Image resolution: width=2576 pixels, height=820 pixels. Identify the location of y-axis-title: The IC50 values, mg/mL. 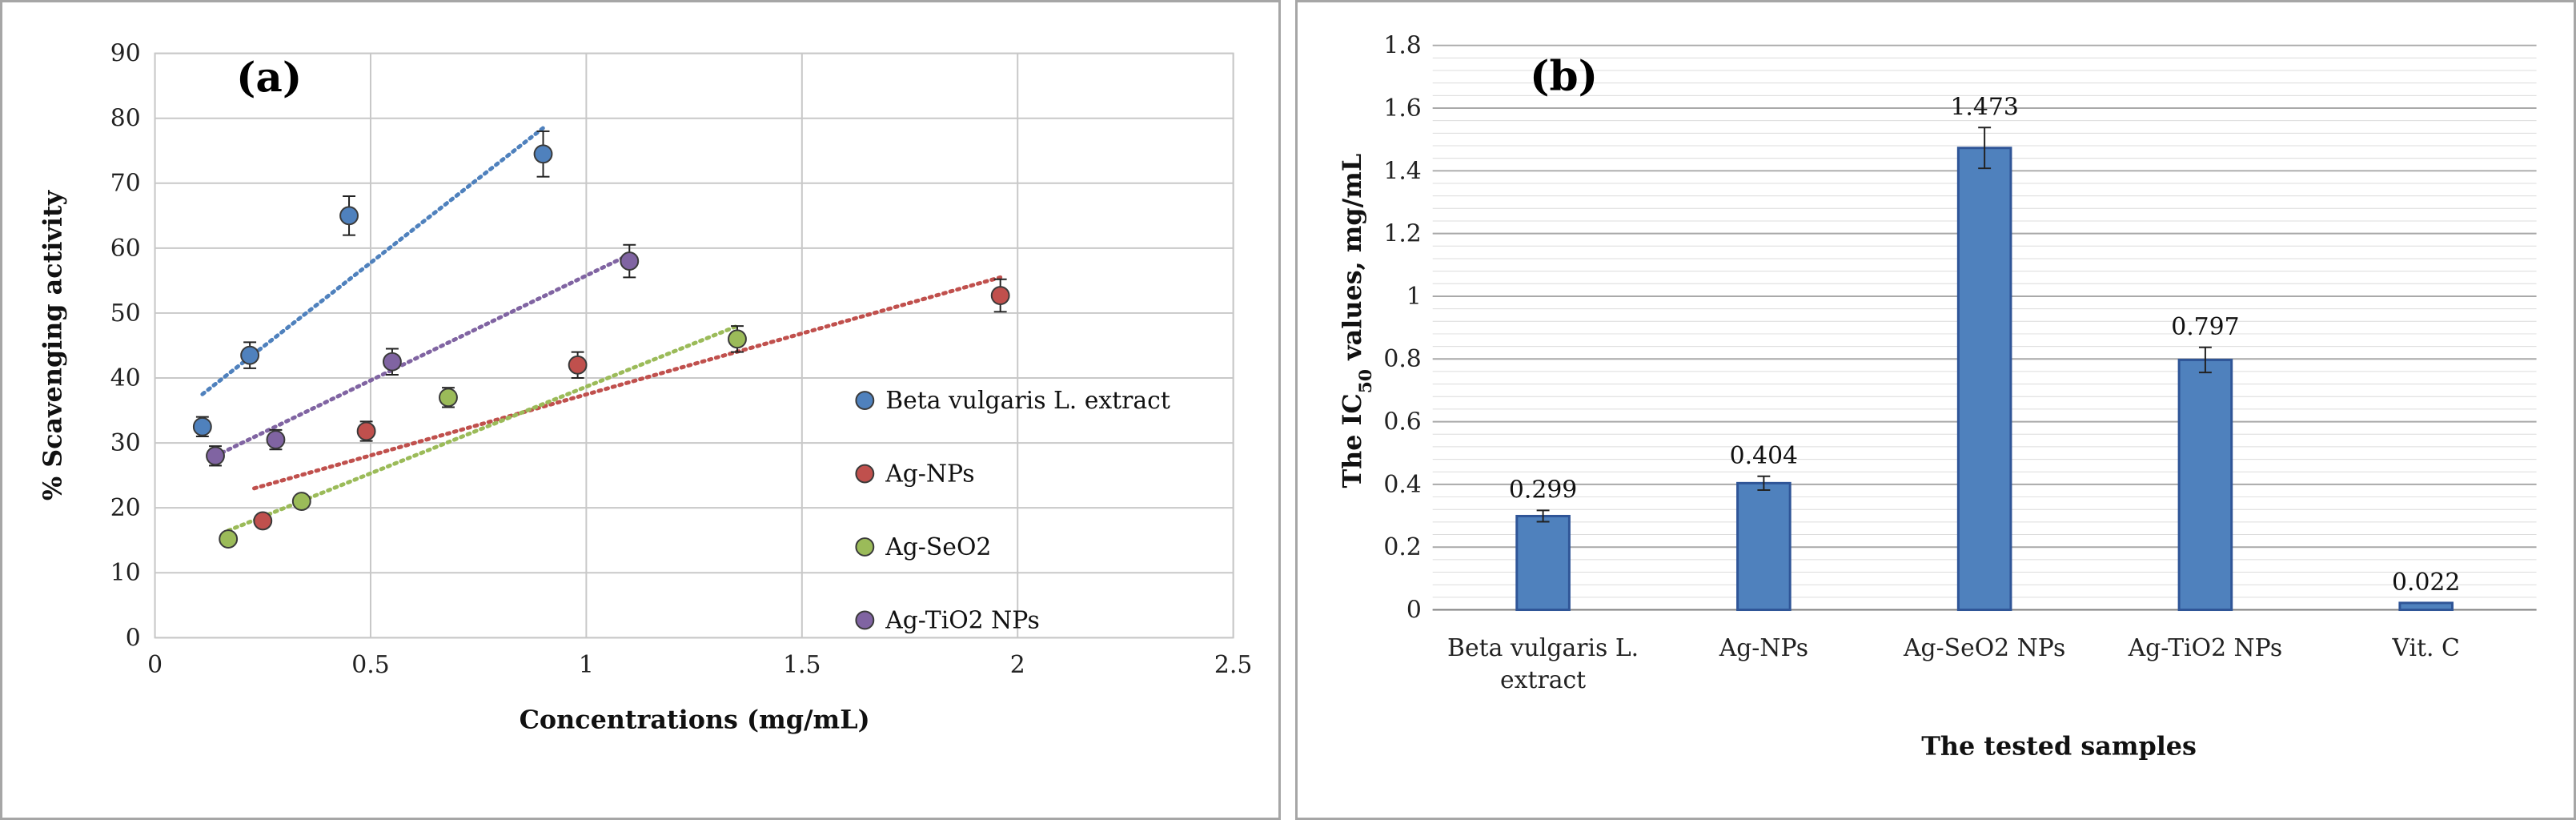
(1357, 321).